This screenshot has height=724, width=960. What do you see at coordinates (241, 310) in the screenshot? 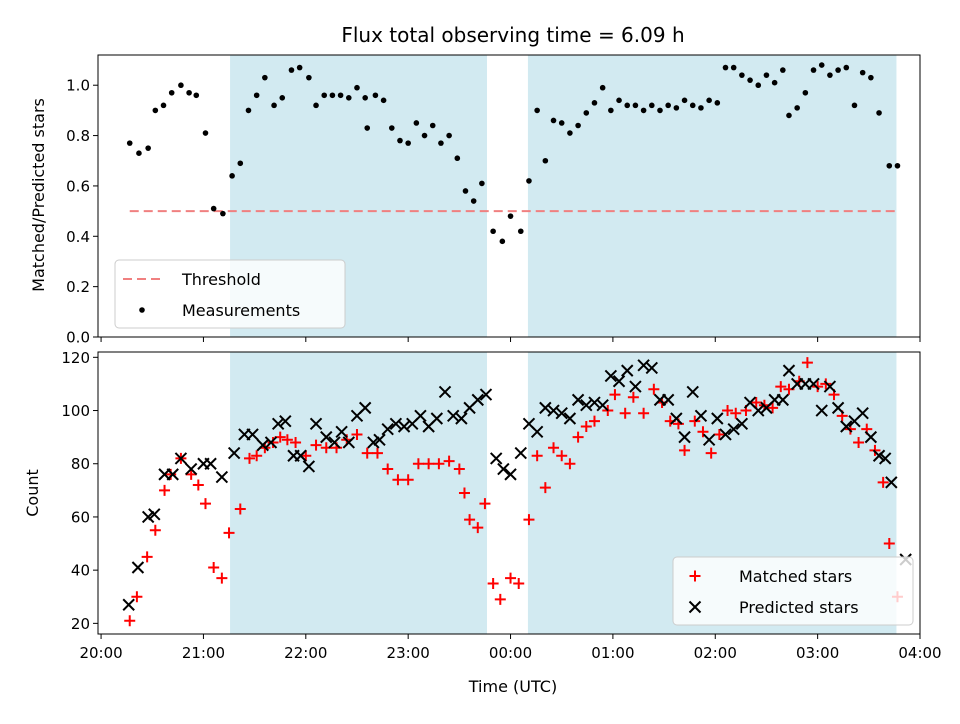
I see `legend-label: Measurements` at bounding box center [241, 310].